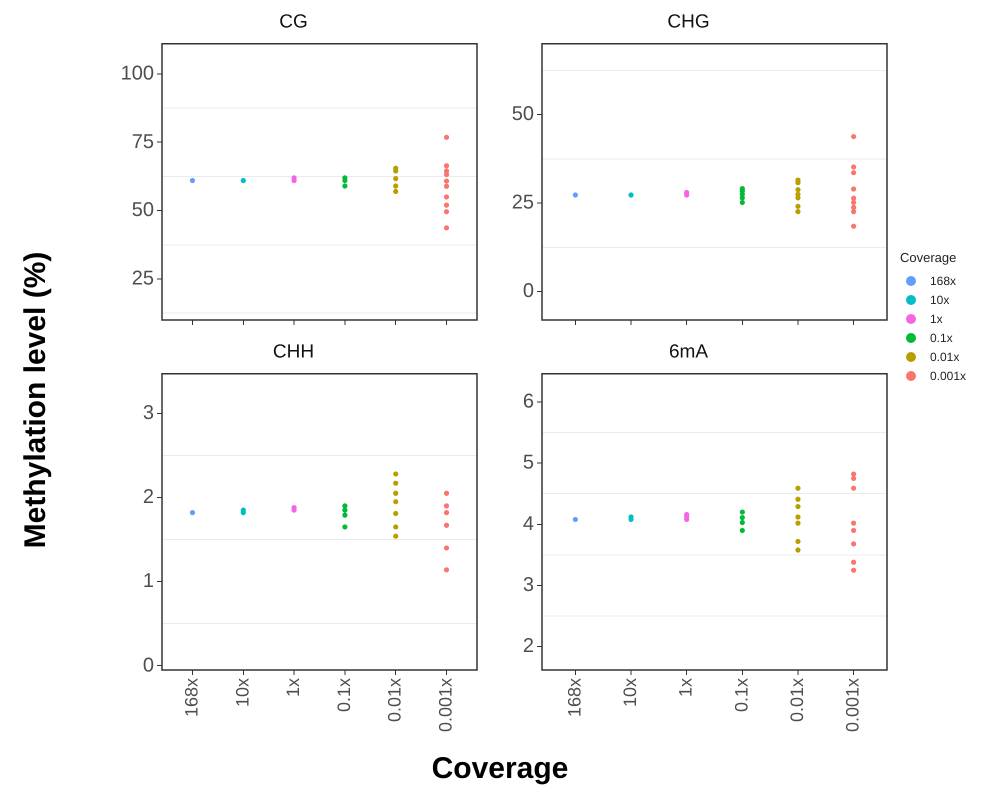 Image resolution: width=984 pixels, height=790 pixels. What do you see at coordinates (940, 299) in the screenshot?
I see `legend-label: 10x` at bounding box center [940, 299].